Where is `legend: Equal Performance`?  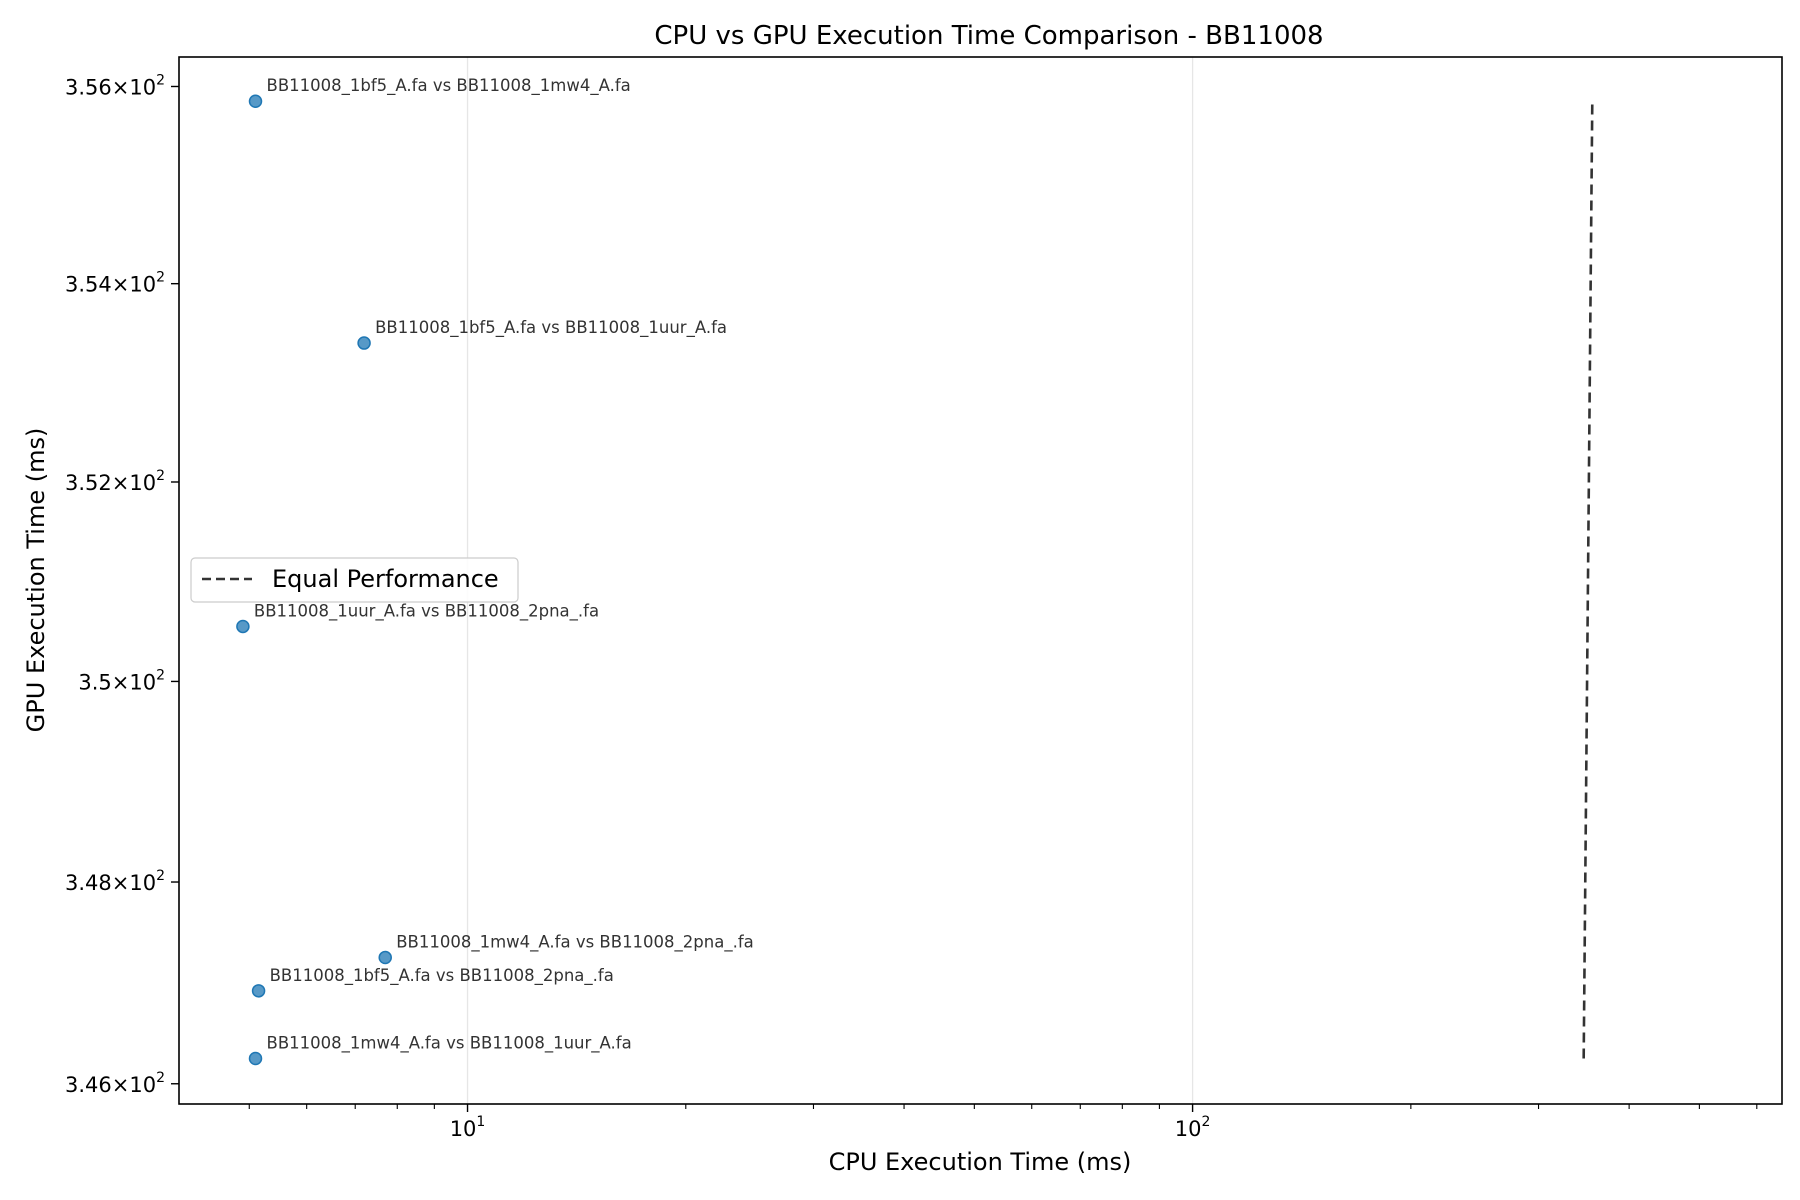
legend: Equal Performance is located at coordinates (354, 580).